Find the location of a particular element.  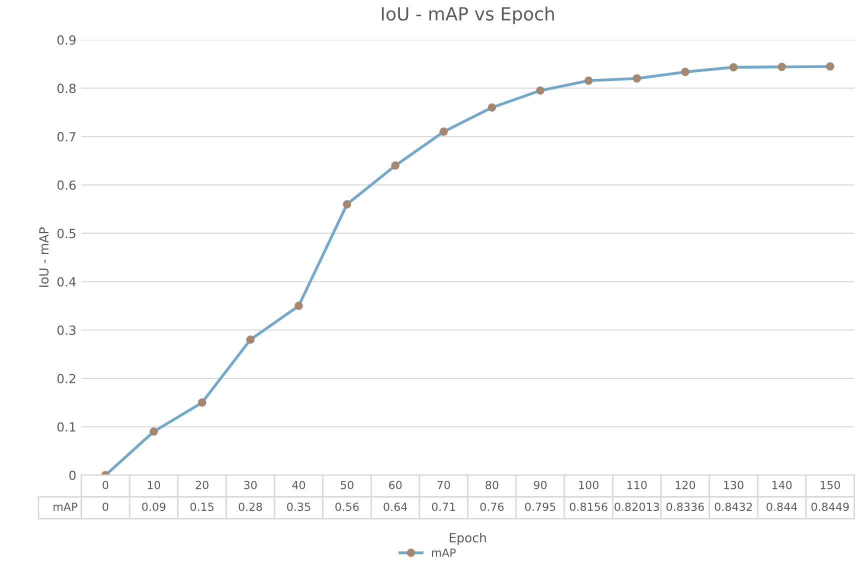

y-tick-label: 0 is located at coordinates (72, 475).